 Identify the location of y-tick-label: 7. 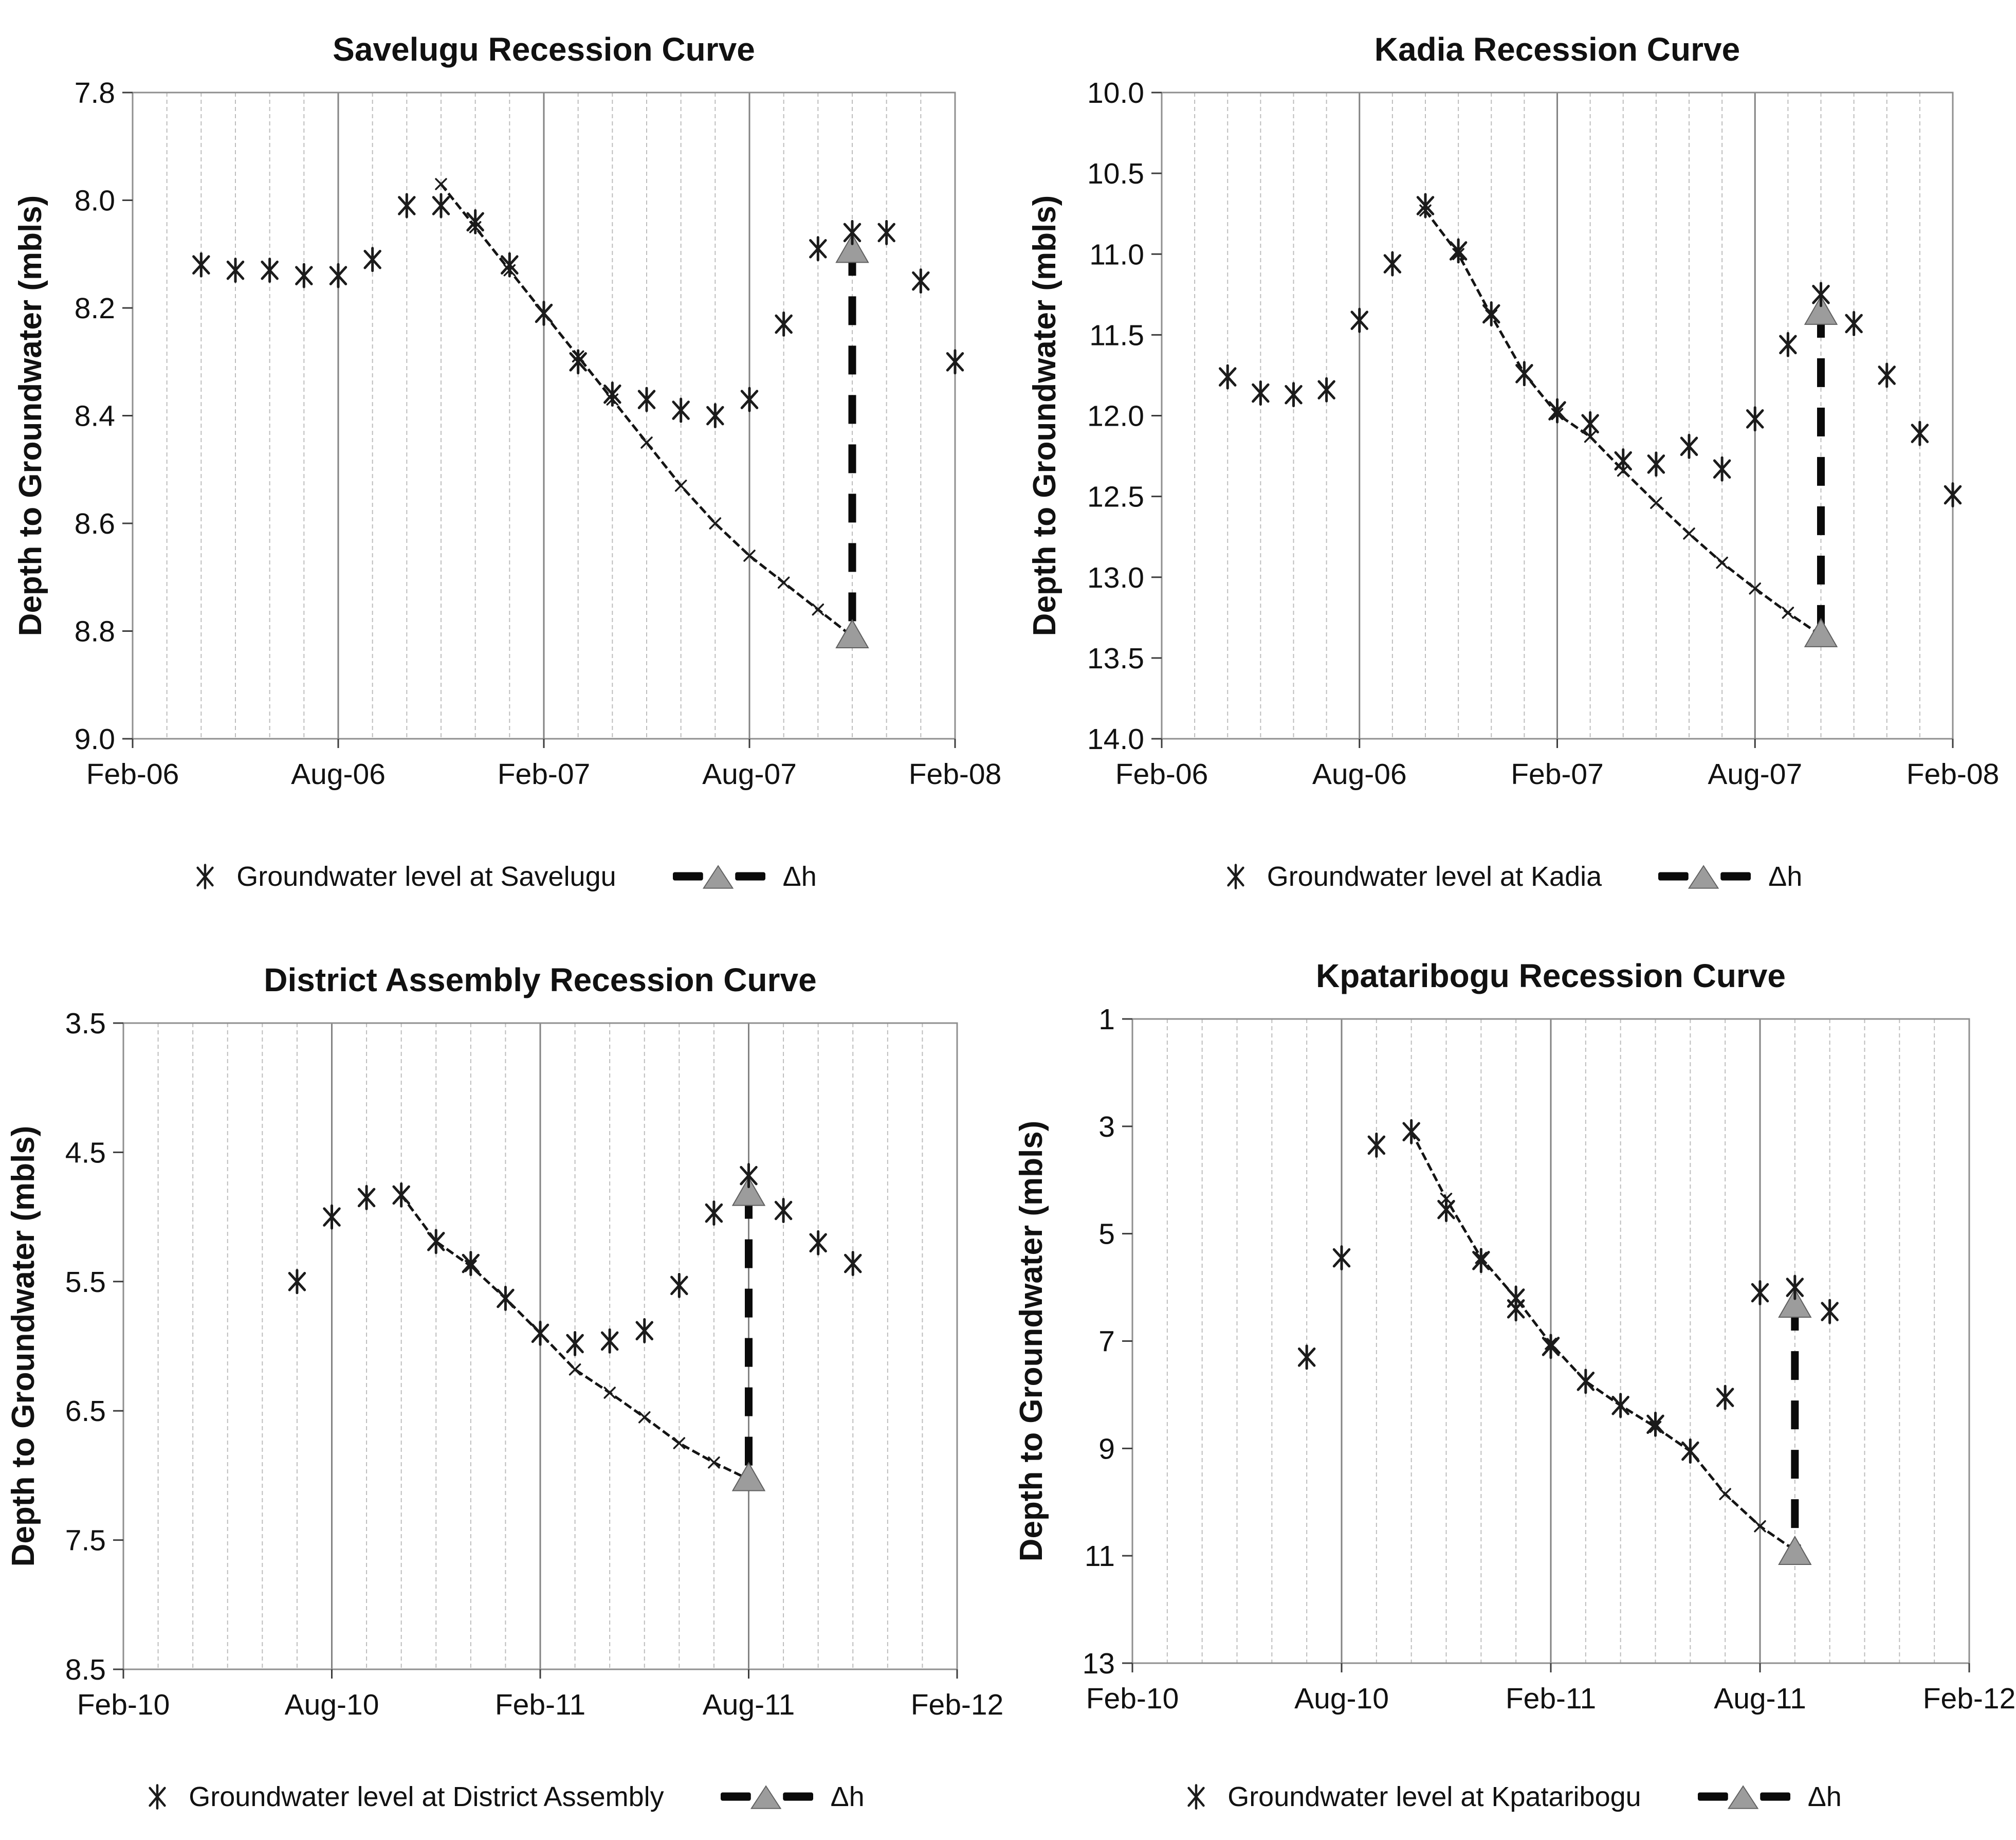
(1106, 1341).